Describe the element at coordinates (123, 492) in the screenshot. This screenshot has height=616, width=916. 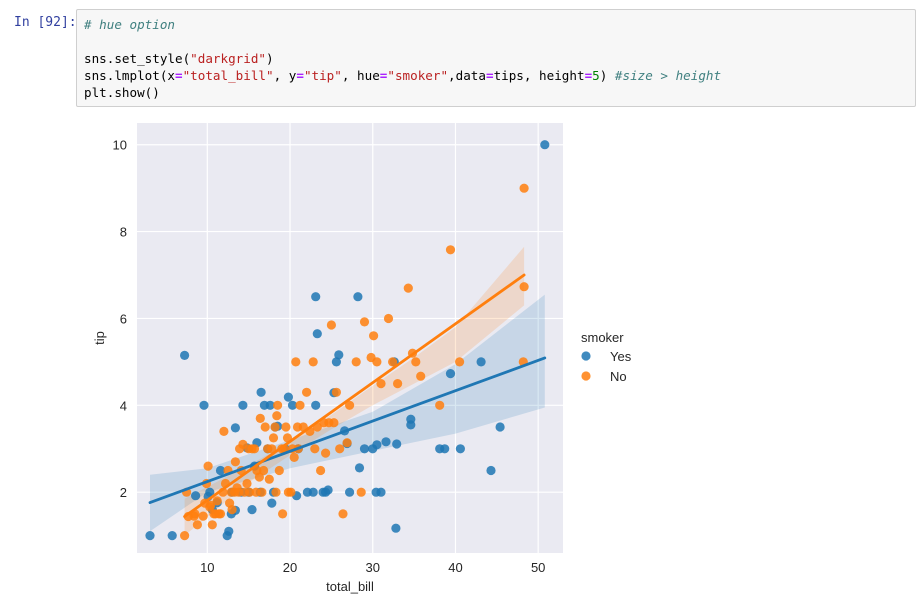
I see `y-tick-label: 2` at that location.